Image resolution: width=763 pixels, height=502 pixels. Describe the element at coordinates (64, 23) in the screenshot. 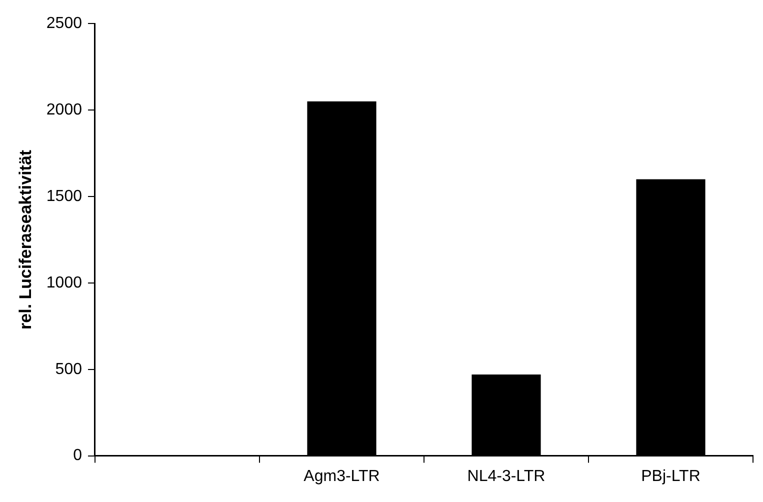

I see `y-tick-label: 2500` at that location.